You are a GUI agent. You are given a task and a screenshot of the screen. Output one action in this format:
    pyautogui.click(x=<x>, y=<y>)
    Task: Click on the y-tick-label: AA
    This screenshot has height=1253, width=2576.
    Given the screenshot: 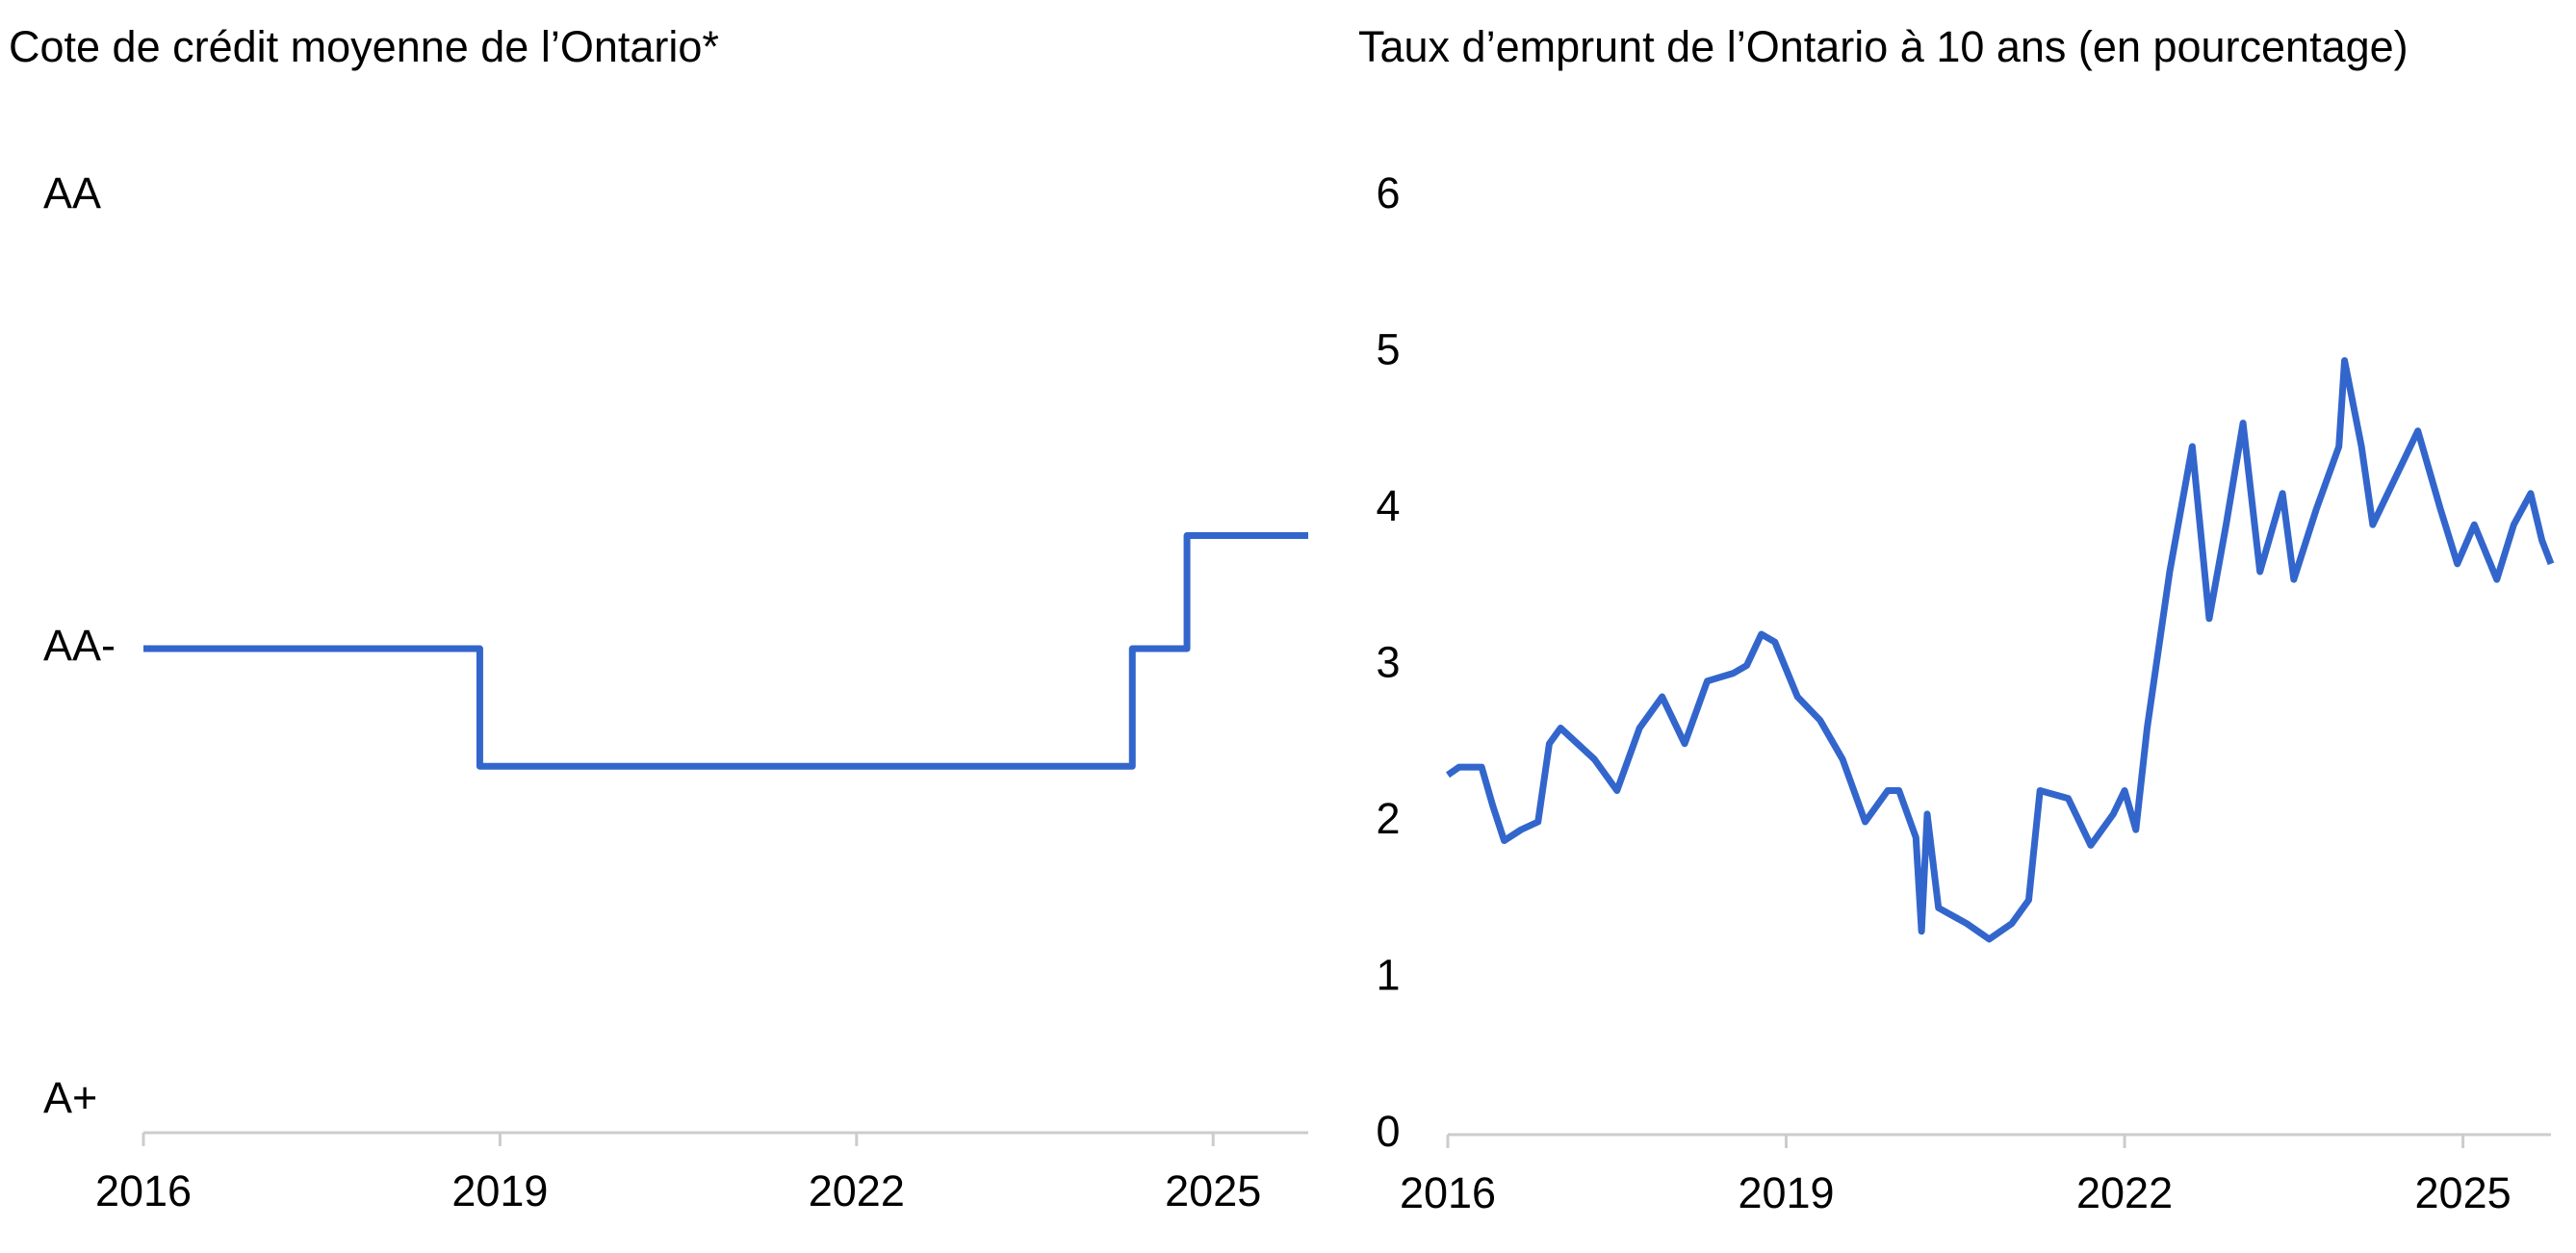 What is the action you would take?
    pyautogui.click(x=72, y=192)
    